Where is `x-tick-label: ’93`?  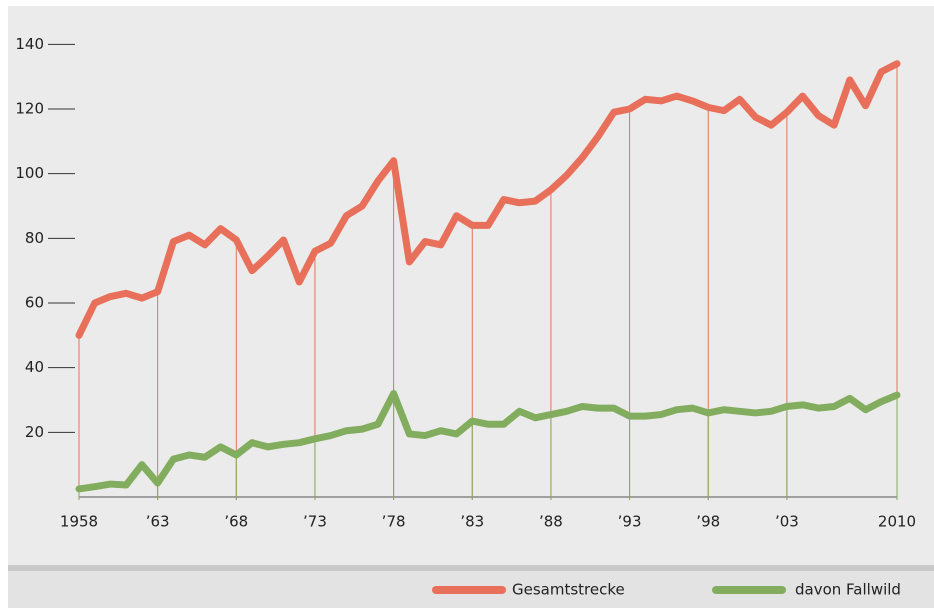 x-tick-label: ’93 is located at coordinates (630, 522).